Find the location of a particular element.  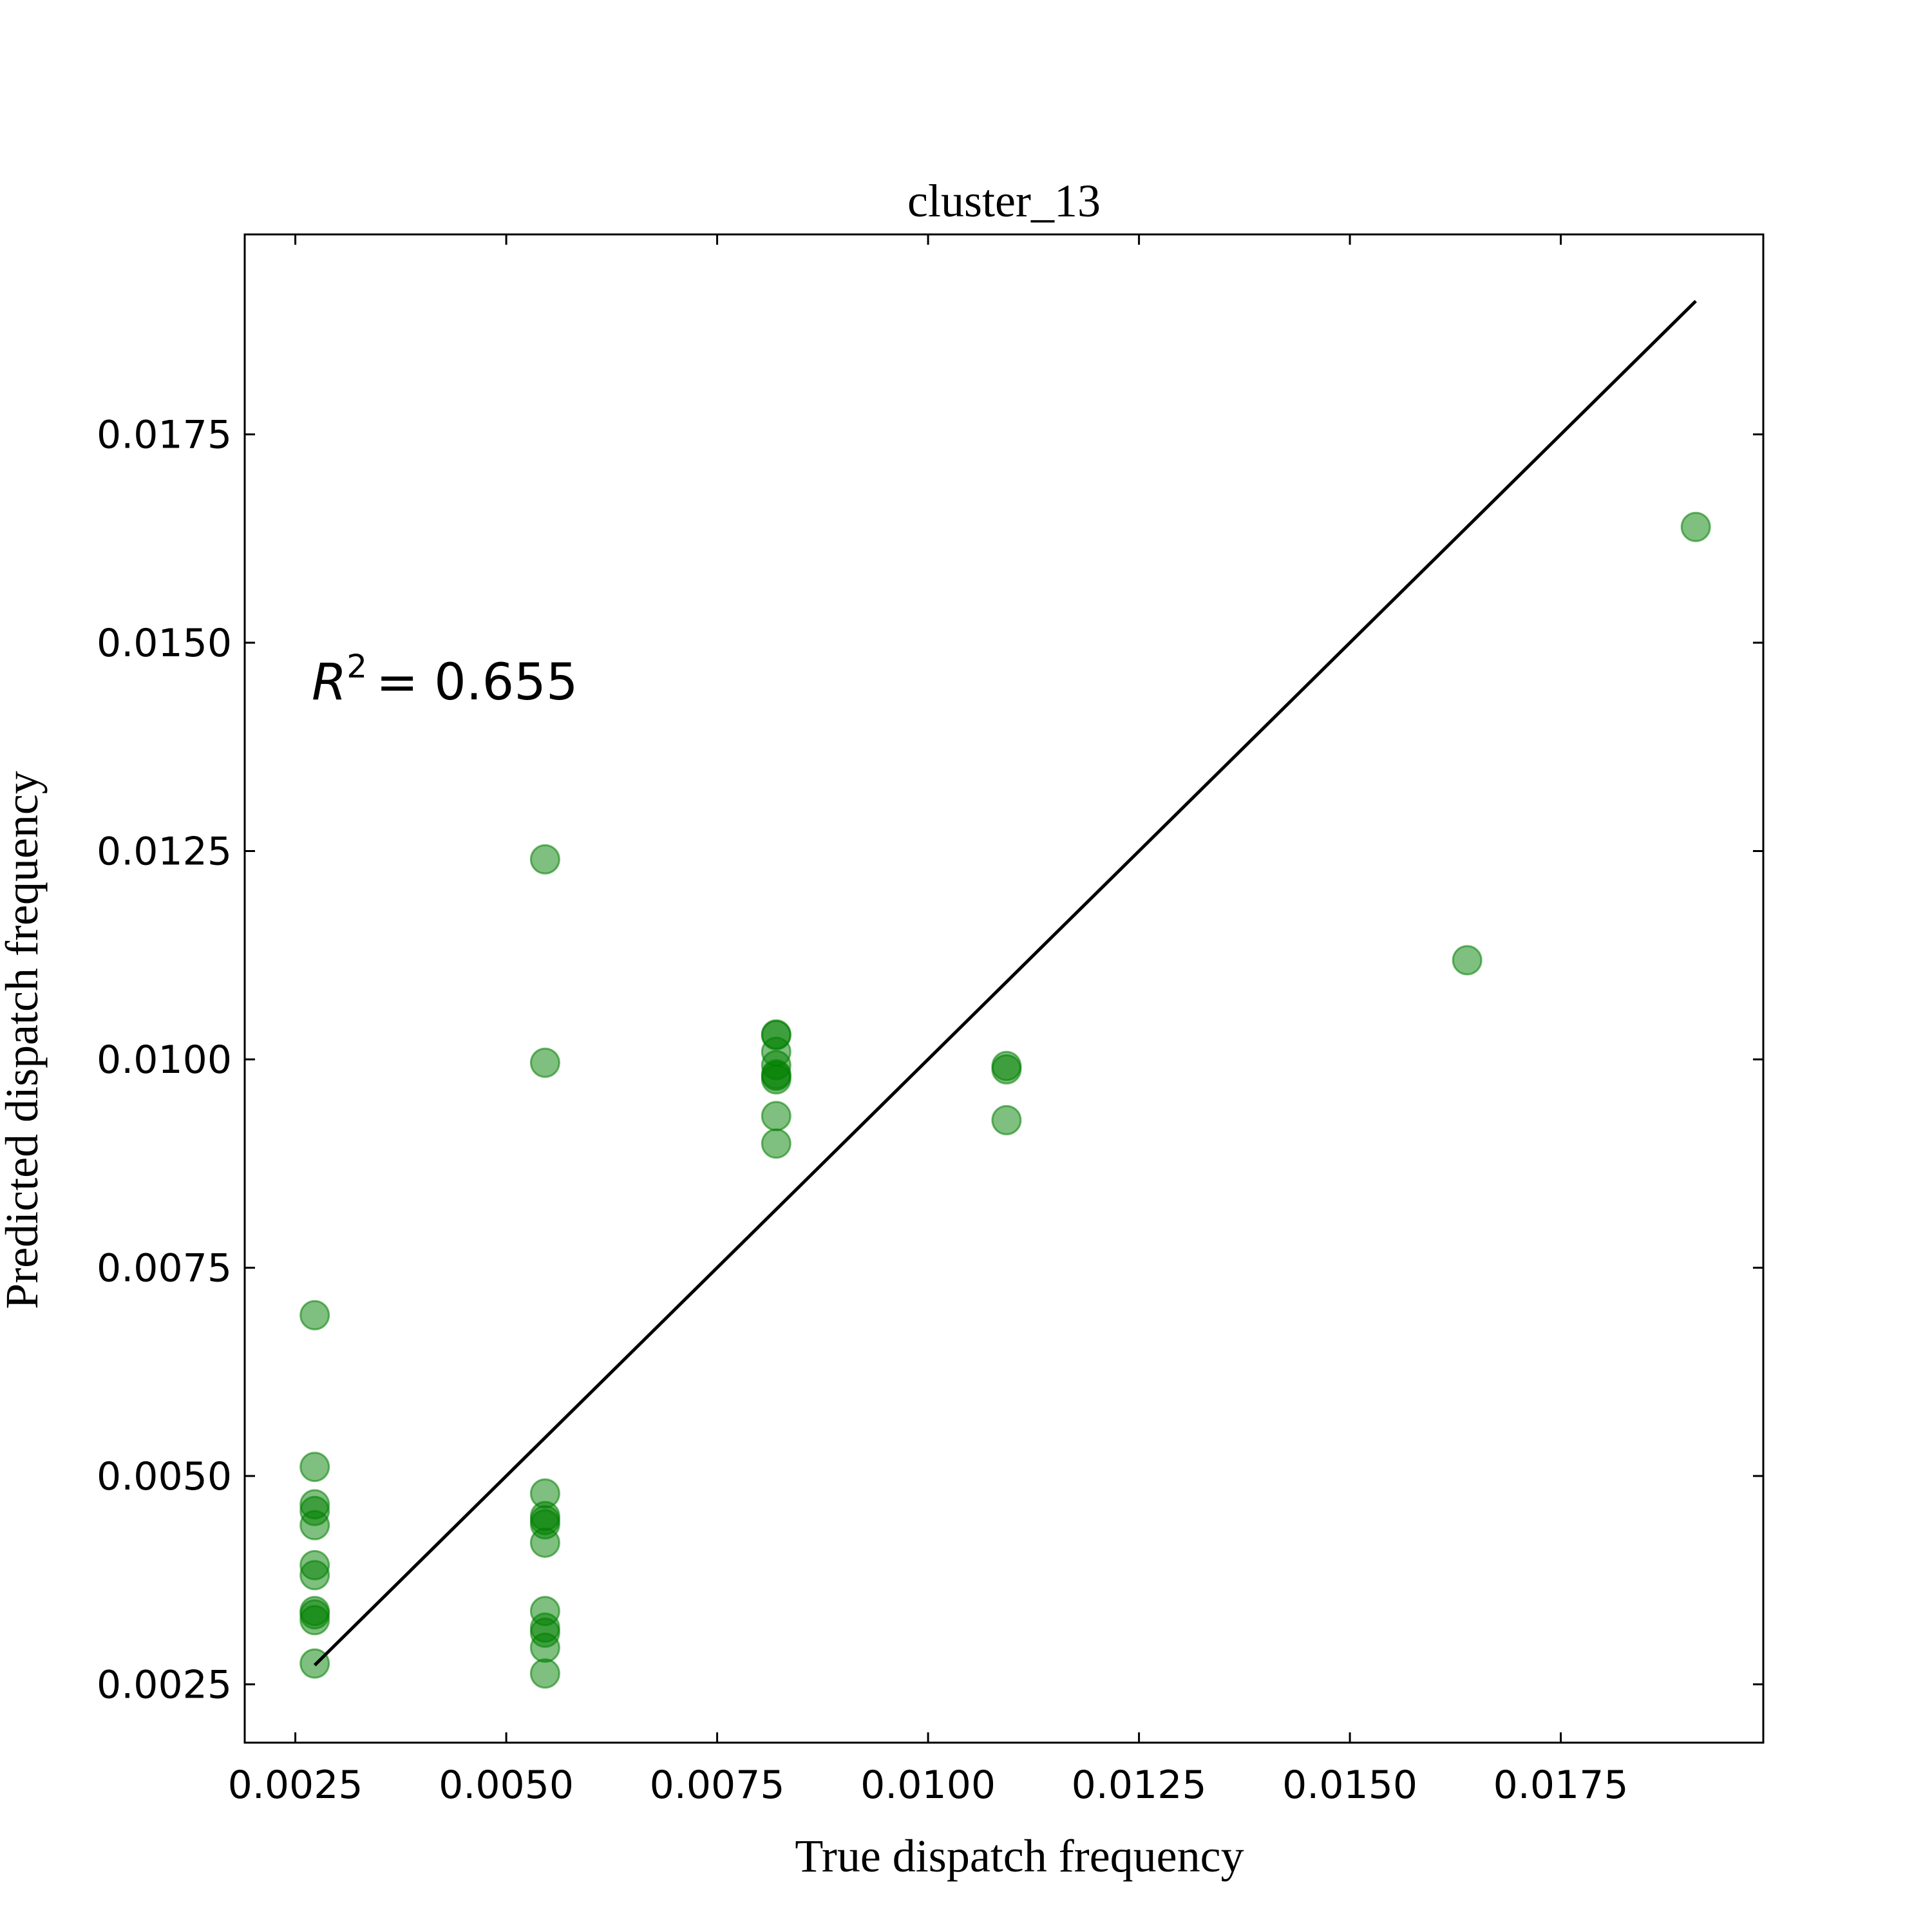

y-tick-label: 0.0125 is located at coordinates (164, 852).